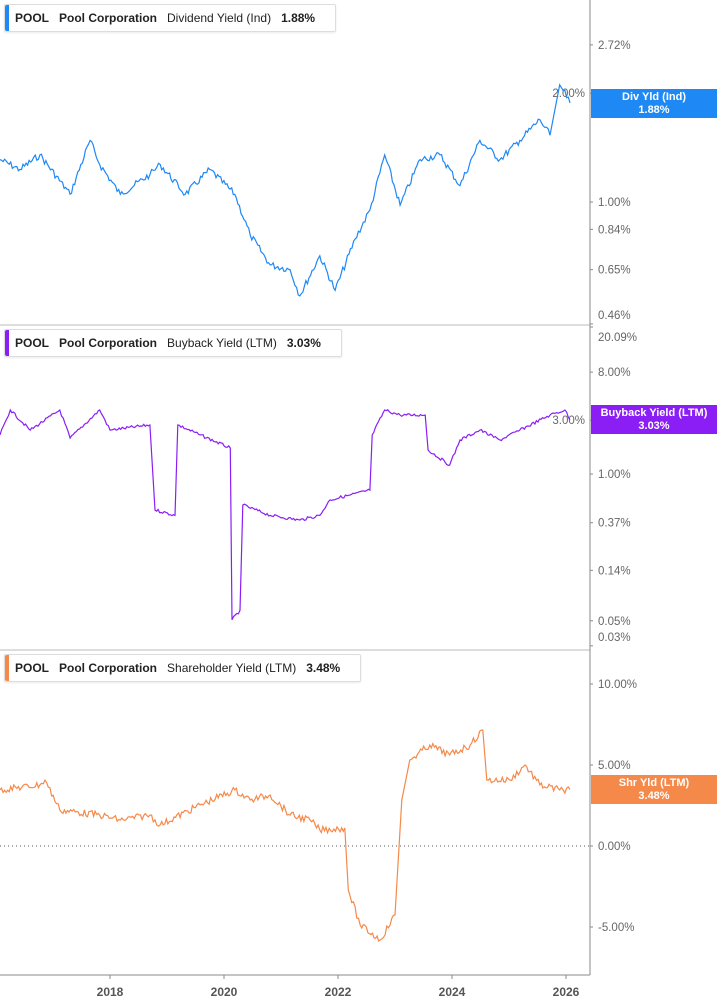 Image resolution: width=717 pixels, height=1005 pixels. I want to click on legend-value: 3.03%, so click(303, 343).